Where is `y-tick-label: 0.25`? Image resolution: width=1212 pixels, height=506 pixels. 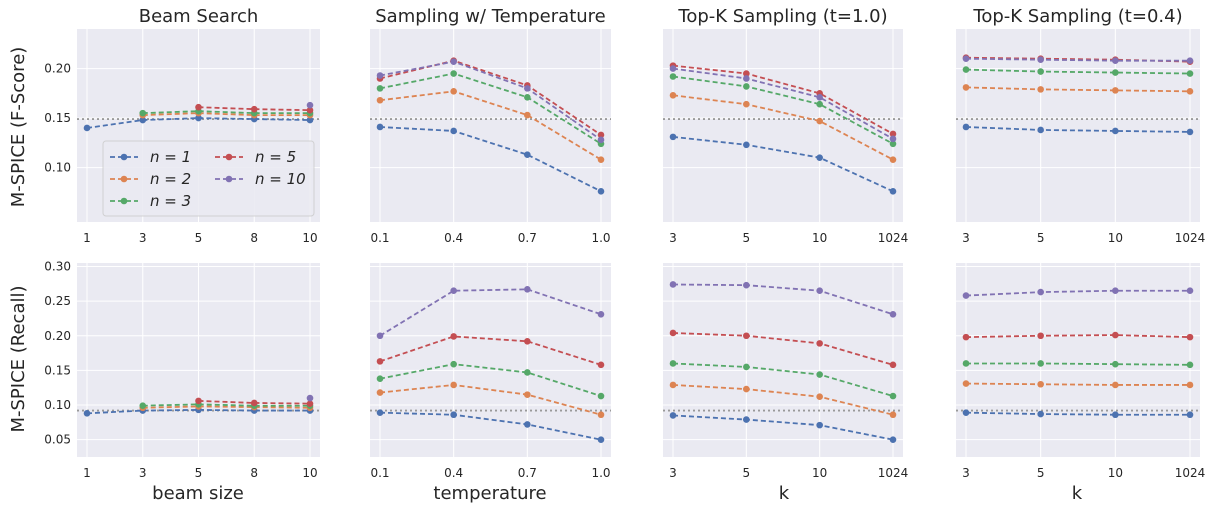
y-tick-label: 0.25 is located at coordinates (57, 301).